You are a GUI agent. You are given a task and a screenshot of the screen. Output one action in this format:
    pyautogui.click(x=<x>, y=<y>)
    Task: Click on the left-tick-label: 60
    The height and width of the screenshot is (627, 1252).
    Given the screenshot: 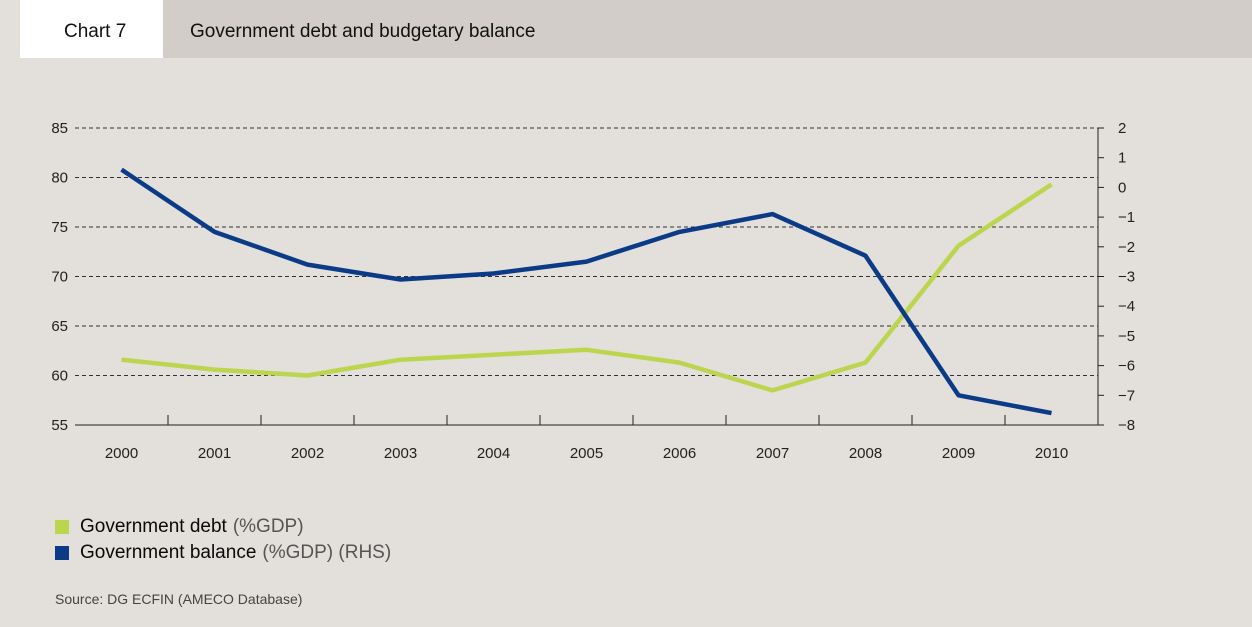 What is the action you would take?
    pyautogui.click(x=59, y=376)
    